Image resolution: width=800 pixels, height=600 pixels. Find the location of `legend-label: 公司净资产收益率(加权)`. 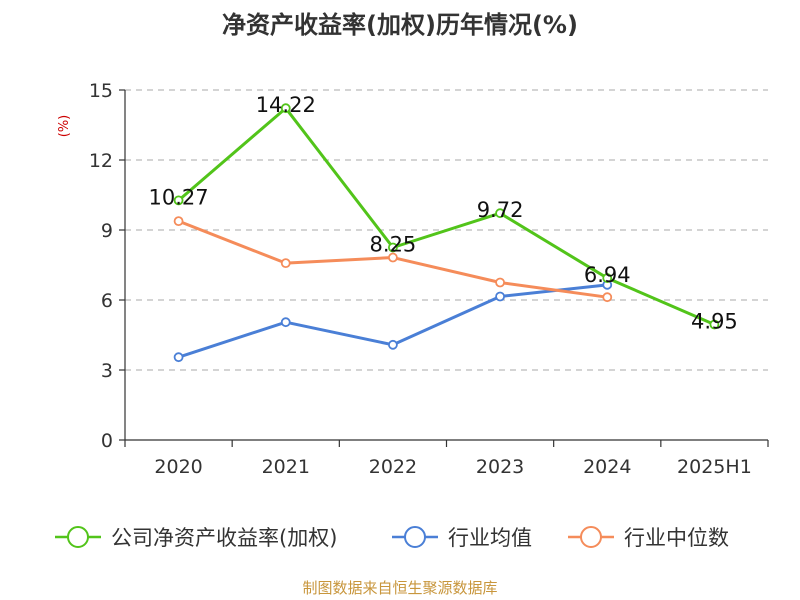

legend-label: 公司净资产收益率(加权) is located at coordinates (224, 538).